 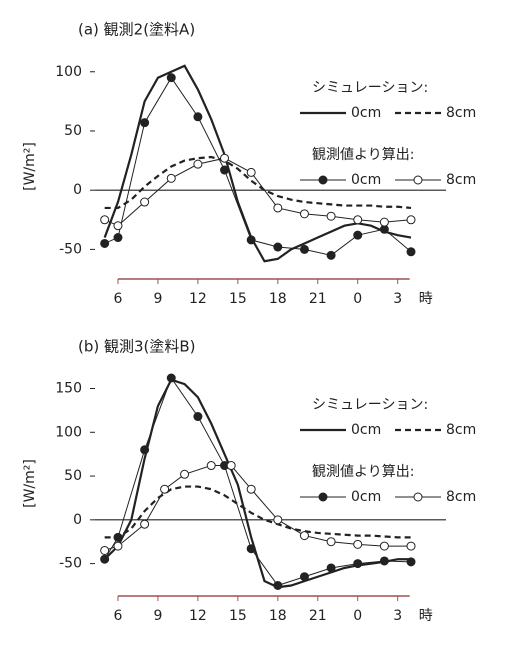 What do you see at coordinates (137, 347) in the screenshot?
I see `chart-title: (b) 観測3(塗料B)` at bounding box center [137, 347].